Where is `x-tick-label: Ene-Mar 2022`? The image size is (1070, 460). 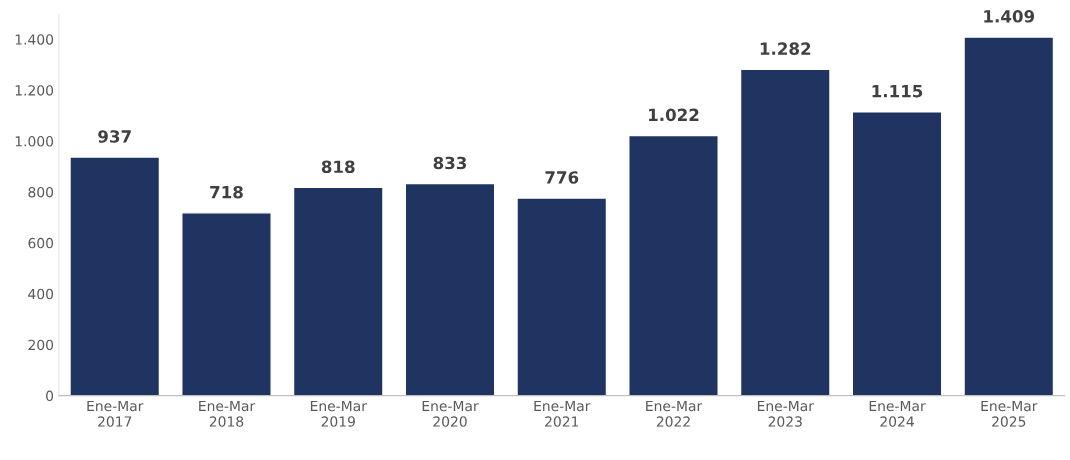 x-tick-label: Ene-Mar 2022 is located at coordinates (674, 413).